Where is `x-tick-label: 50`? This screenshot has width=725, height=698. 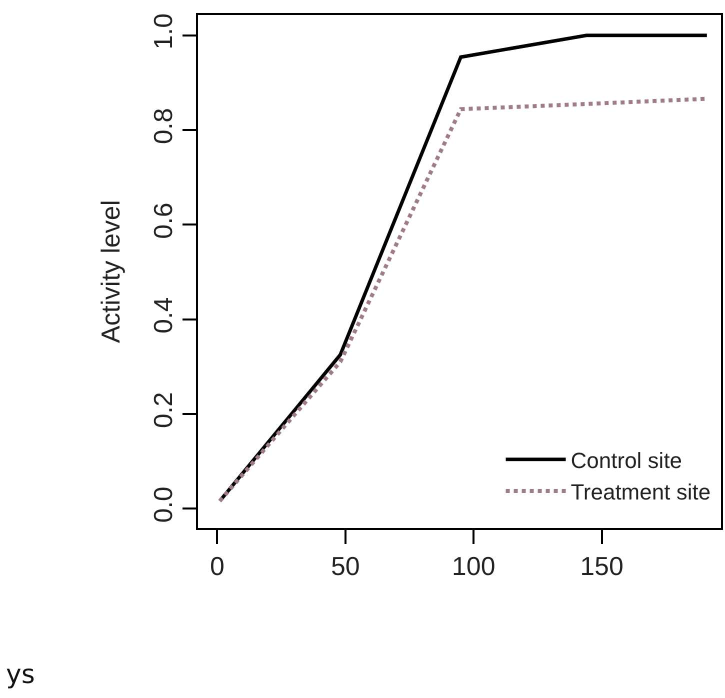 x-tick-label: 50 is located at coordinates (345, 565).